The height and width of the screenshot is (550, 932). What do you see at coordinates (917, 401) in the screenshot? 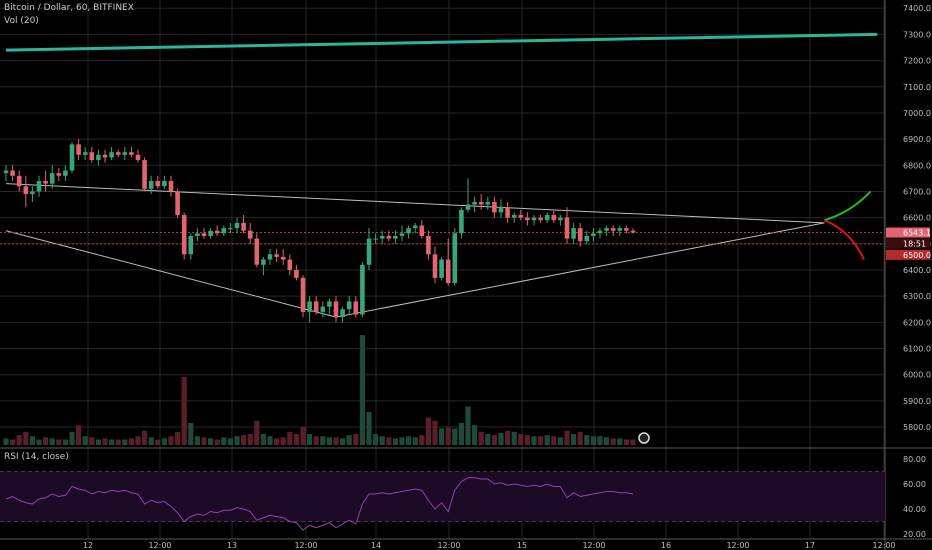
I see `price-tick-label: 5900.0` at bounding box center [917, 401].